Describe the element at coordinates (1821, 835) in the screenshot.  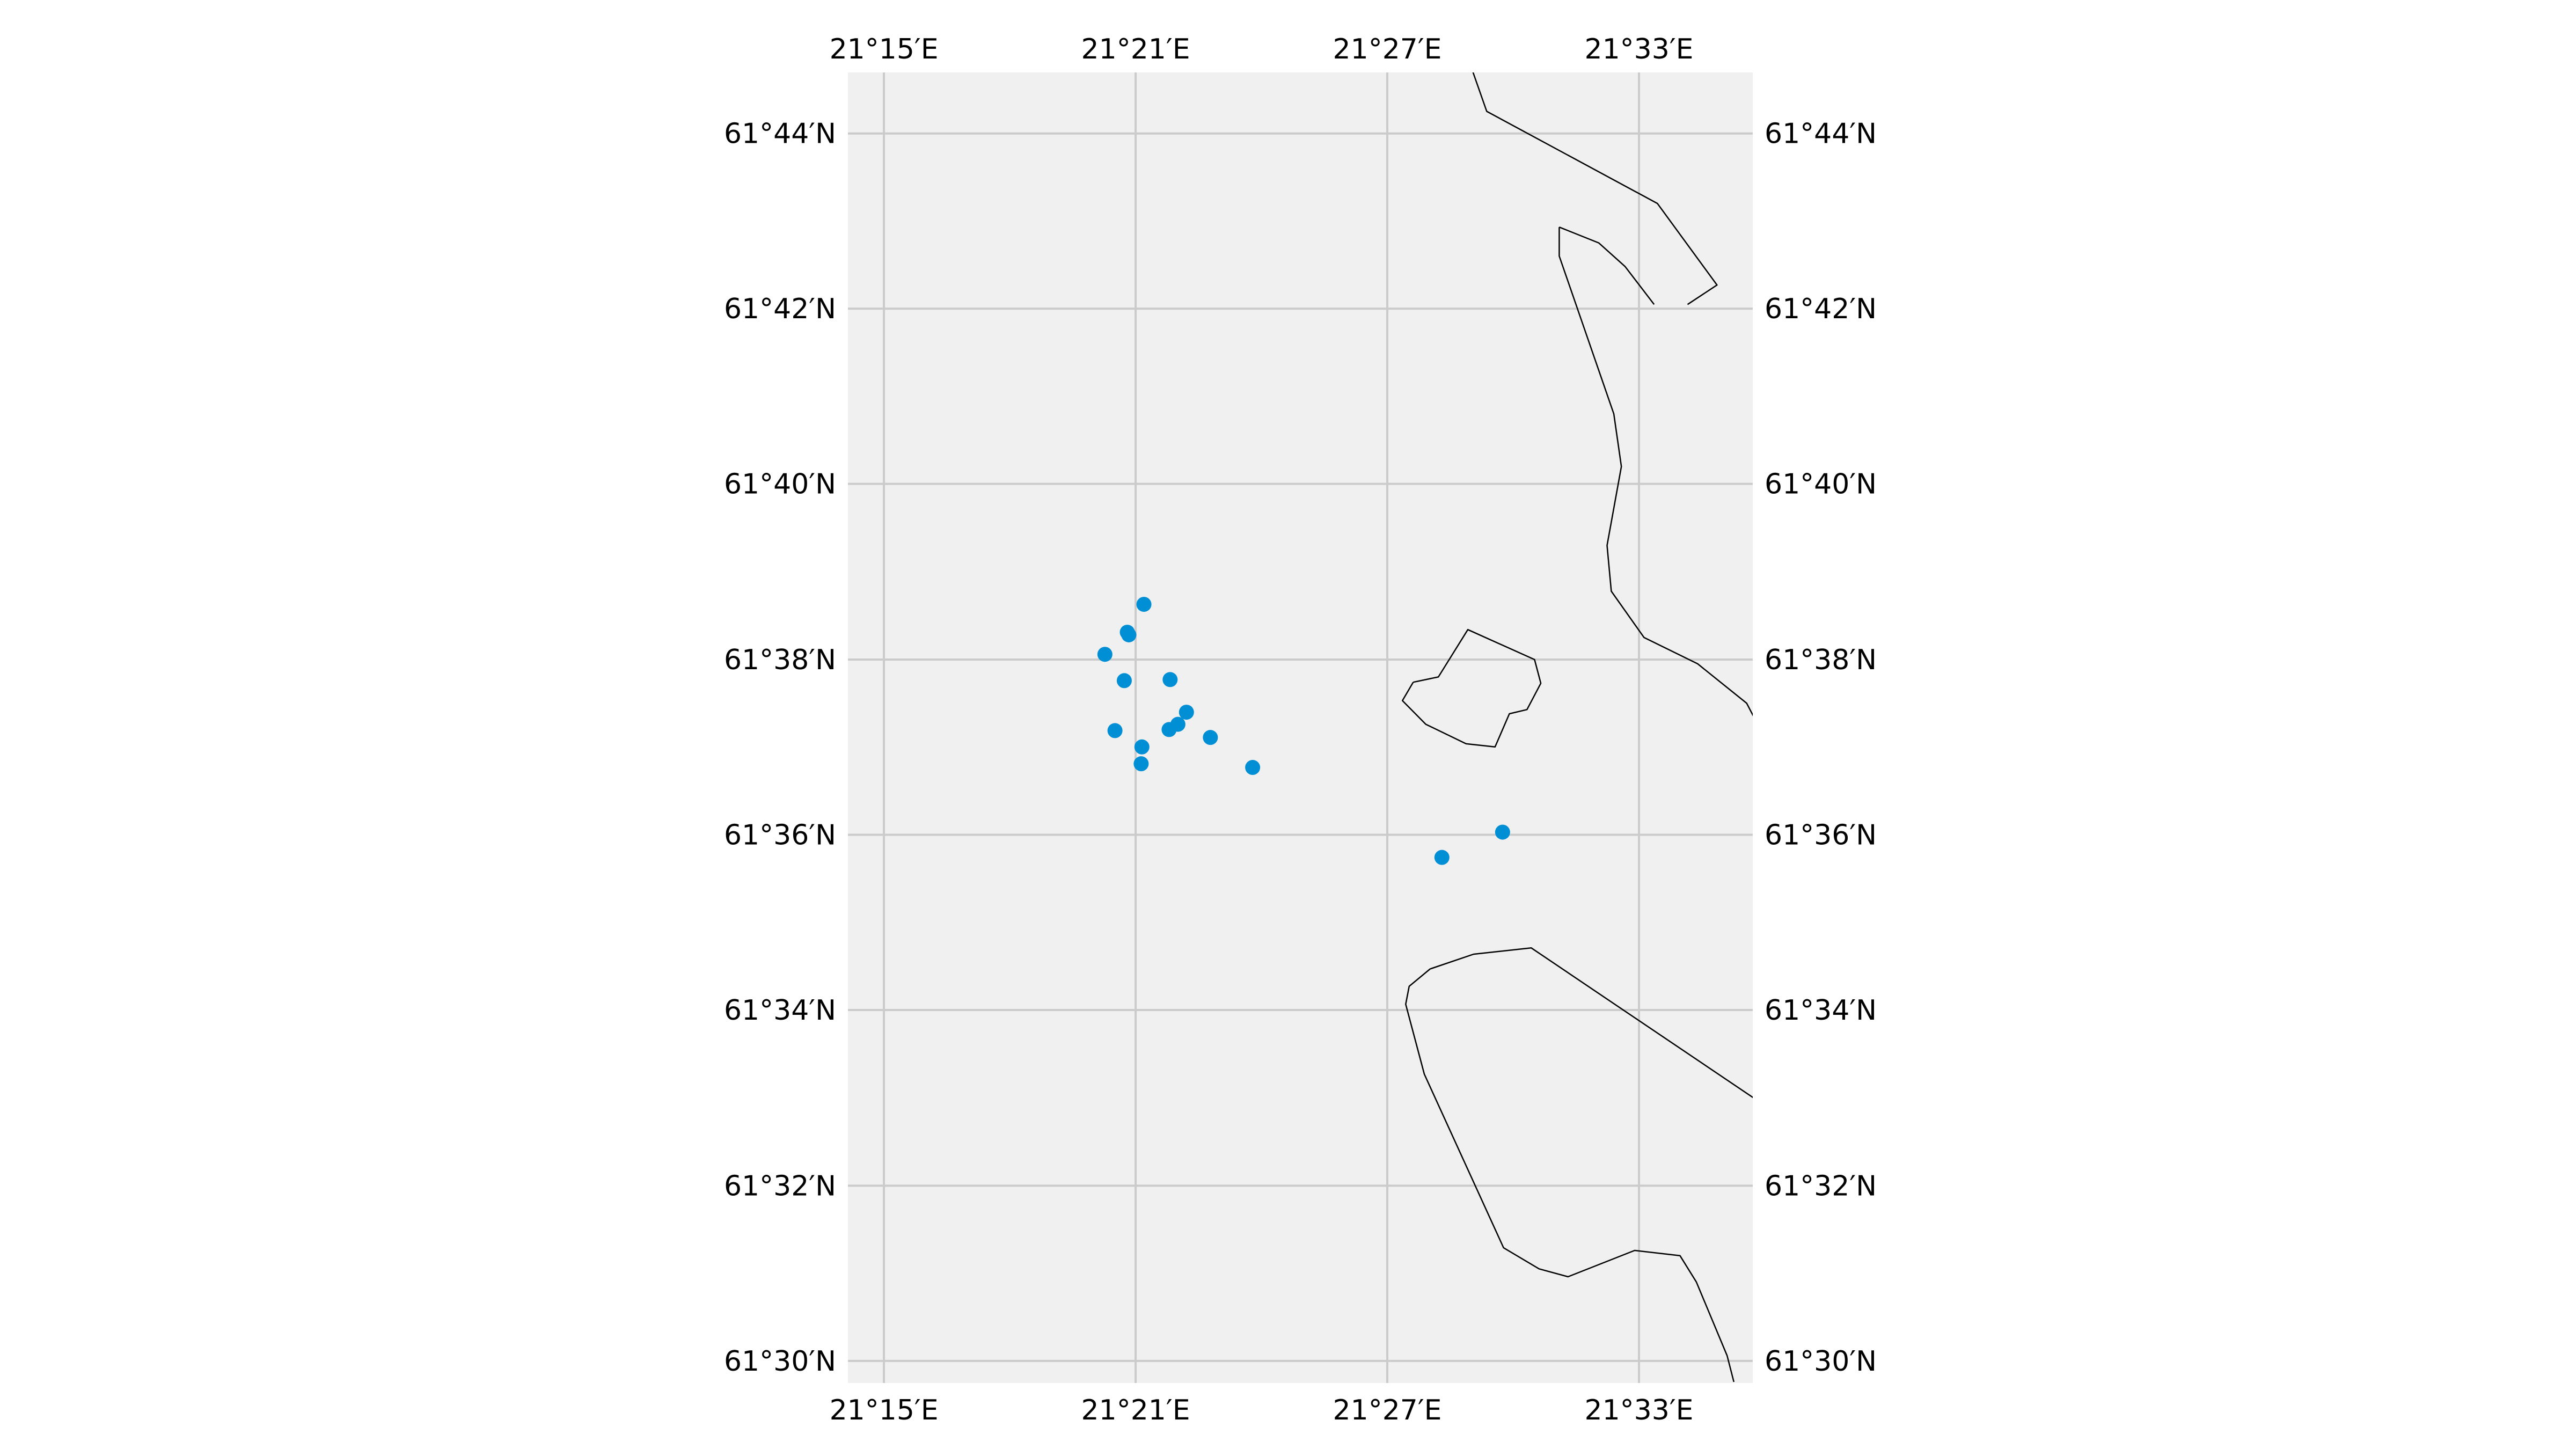
I see `lat-tick-label-right: 61°36′N` at that location.